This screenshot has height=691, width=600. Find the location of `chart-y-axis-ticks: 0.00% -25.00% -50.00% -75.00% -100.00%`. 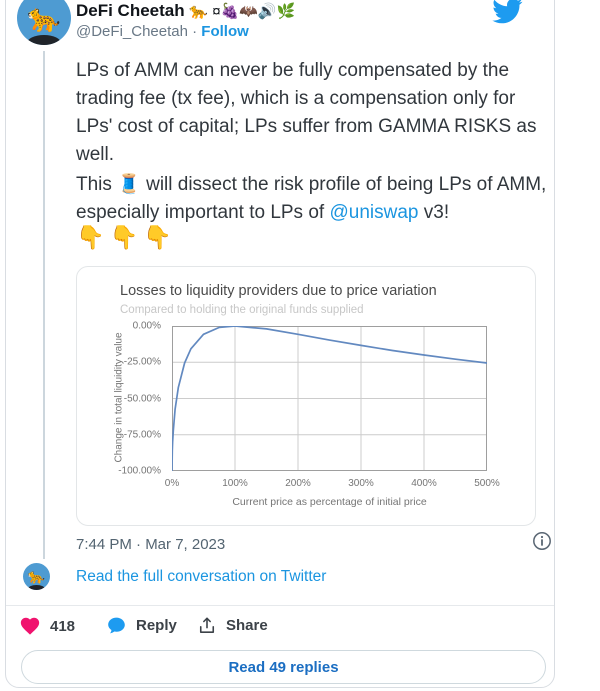

chart-y-axis-ticks: 0.00% -25.00% -50.00% -75.00% -100.00% is located at coordinates (122, 399).